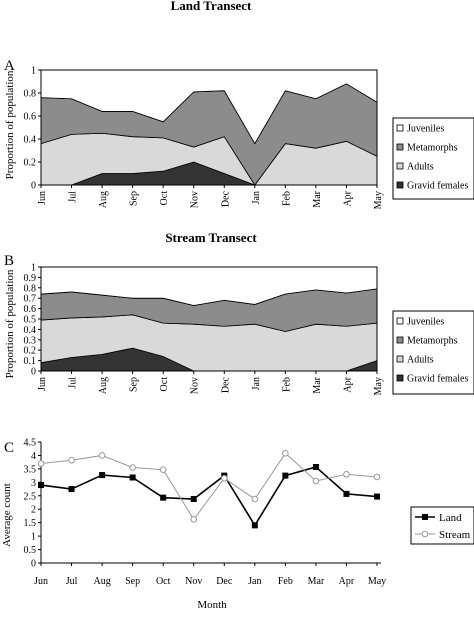 The width and height of the screenshot is (474, 622). What do you see at coordinates (420, 360) in the screenshot?
I see `panel-b-legend-label-adults: Adults` at bounding box center [420, 360].